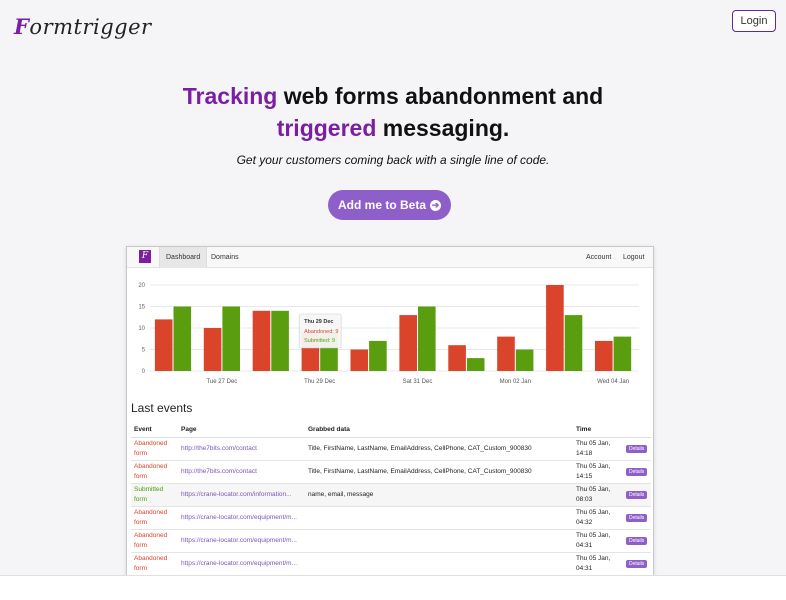  Describe the element at coordinates (145, 256) in the screenshot. I see `app-logo: F` at that location.